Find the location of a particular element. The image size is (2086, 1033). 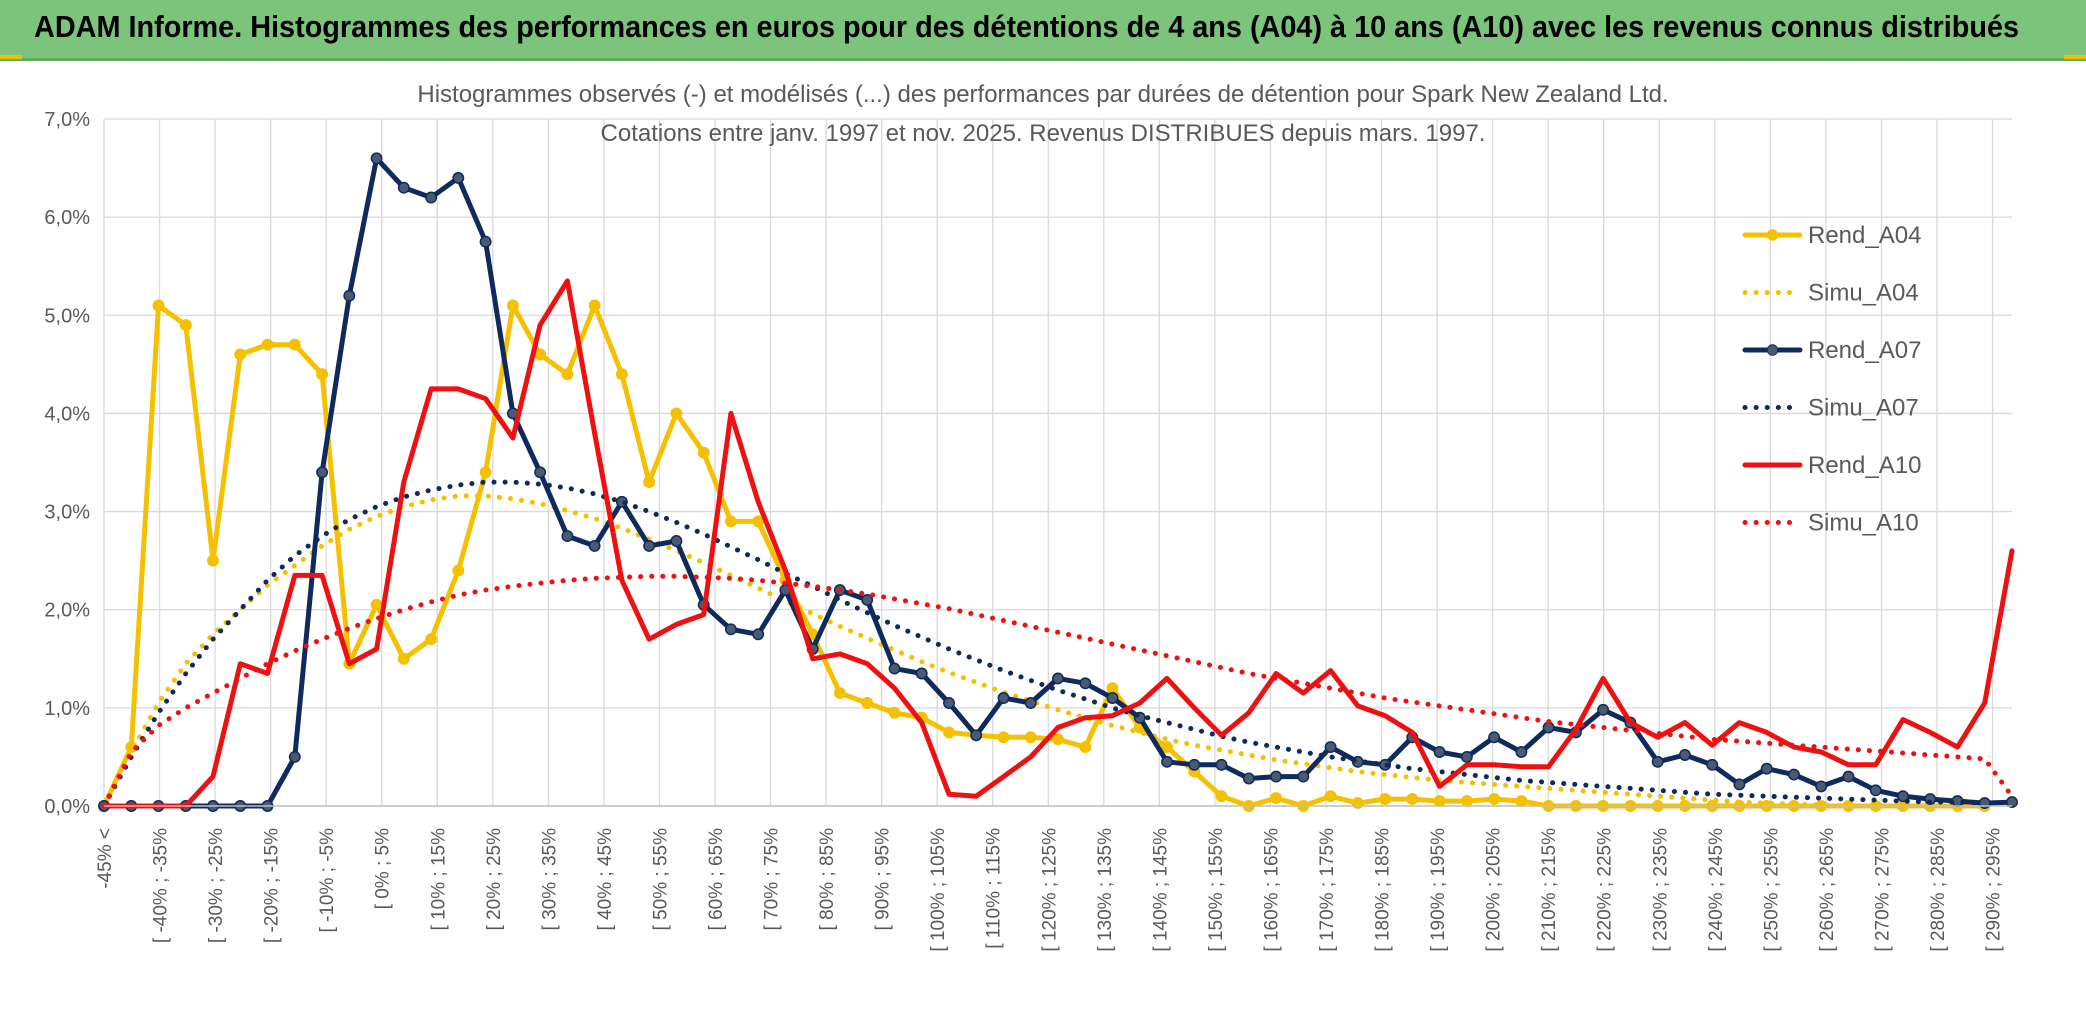

y-tick-label: 2,0% is located at coordinates (67, 611).